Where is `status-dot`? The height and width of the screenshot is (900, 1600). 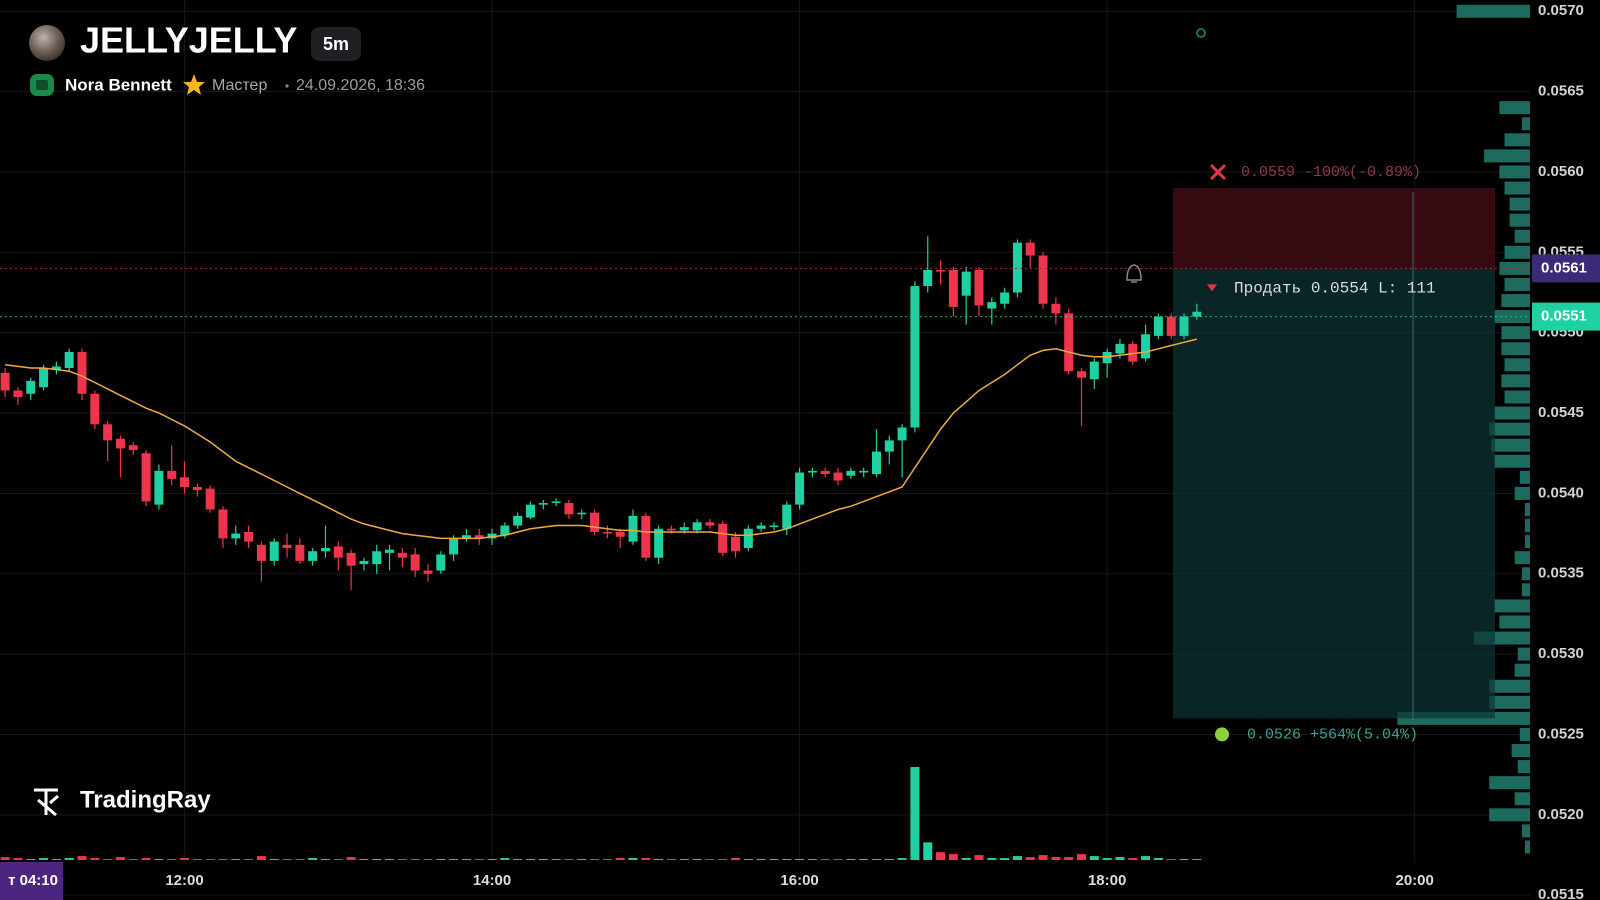
status-dot is located at coordinates (1201, 33).